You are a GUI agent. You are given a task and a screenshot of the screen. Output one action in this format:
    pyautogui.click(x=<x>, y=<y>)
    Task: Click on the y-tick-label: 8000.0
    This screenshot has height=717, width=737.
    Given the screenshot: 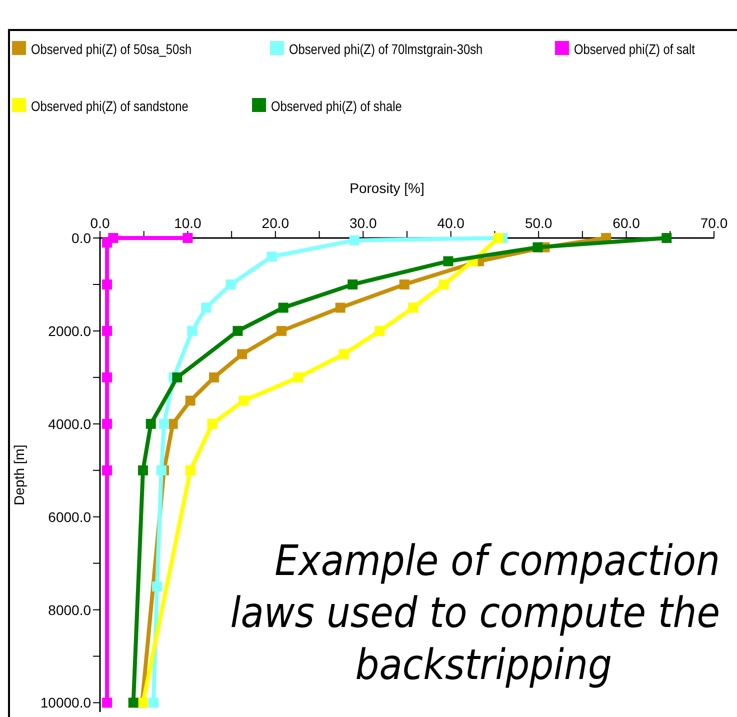 What is the action you would take?
    pyautogui.click(x=70, y=610)
    